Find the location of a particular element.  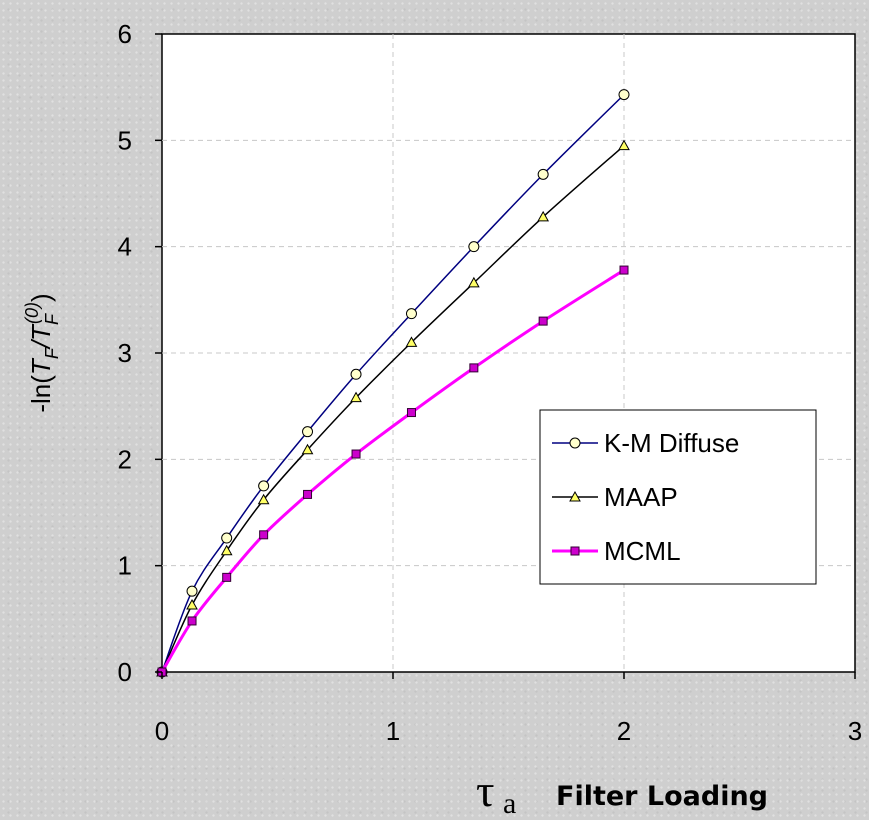

legend: K-M Diffuse MAAP MCML is located at coordinates (678, 497).